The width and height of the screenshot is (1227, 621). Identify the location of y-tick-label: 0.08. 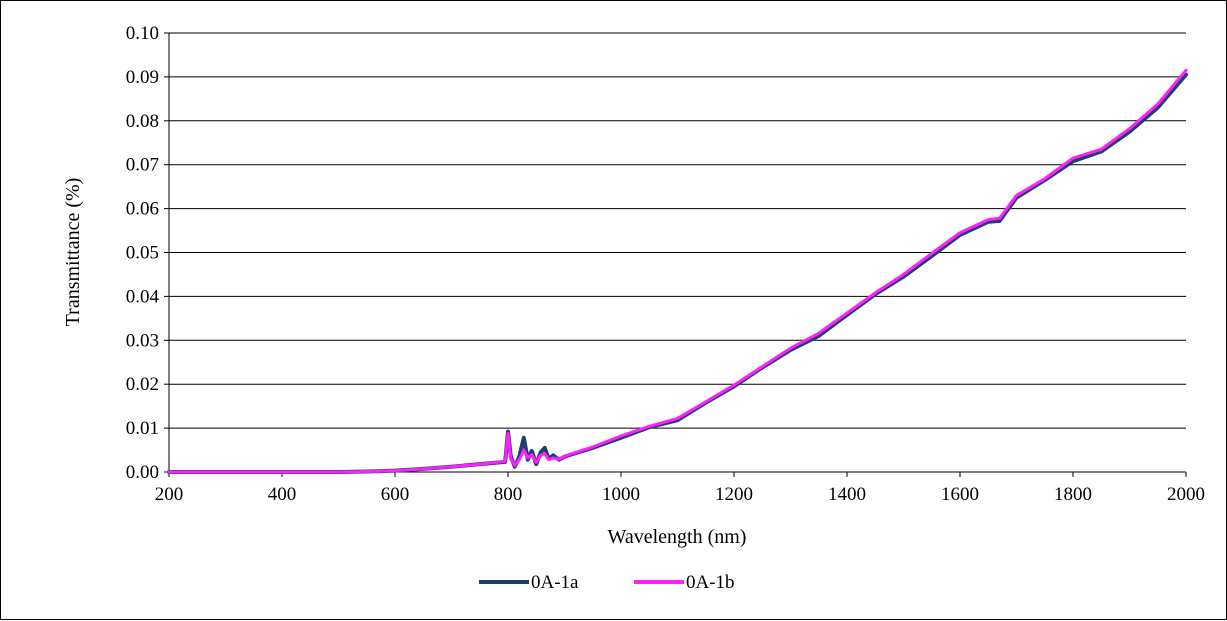
(142, 121).